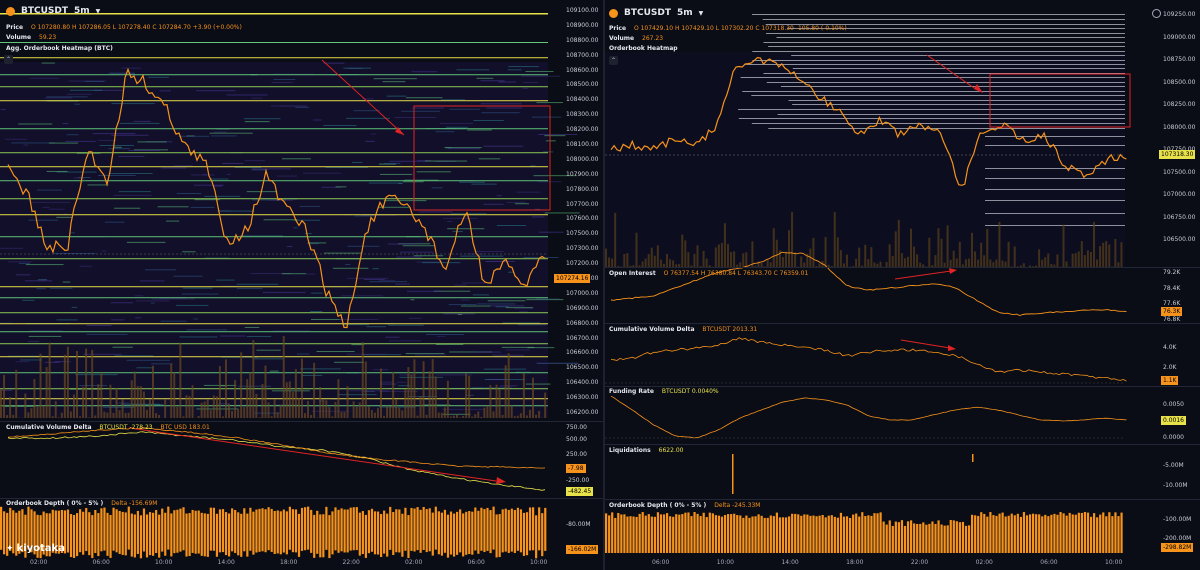 This screenshot has height=570, width=1200. Describe the element at coordinates (1179, 172) in the screenshot. I see `price-axis-label: 107500.00` at that location.